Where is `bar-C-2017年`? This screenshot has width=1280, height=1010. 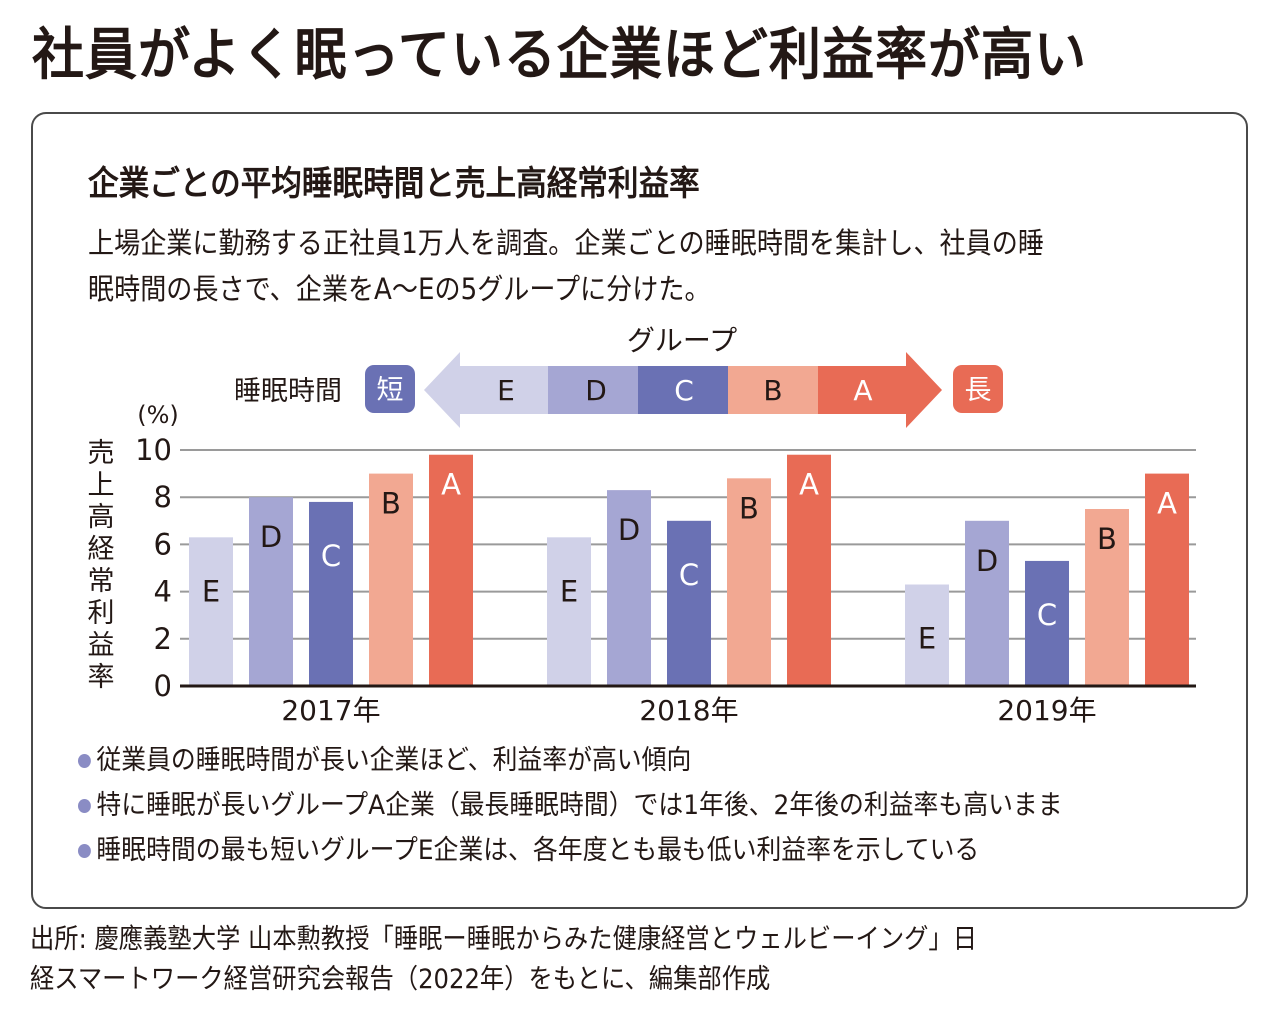
bar-C-2017年 is located at coordinates (331, 593).